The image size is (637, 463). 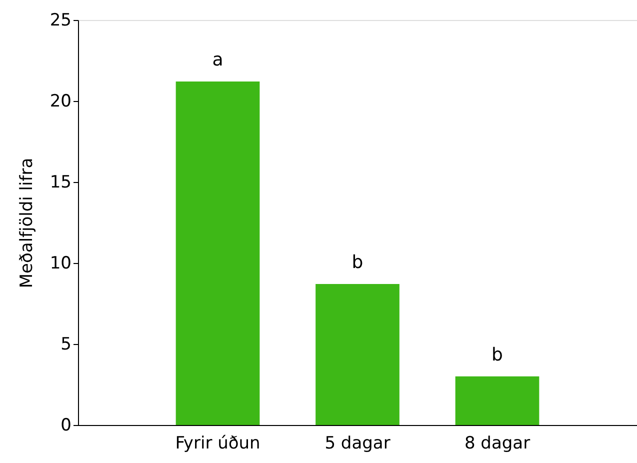 I want to click on x-tick-label: 8 dagar, so click(x=497, y=444).